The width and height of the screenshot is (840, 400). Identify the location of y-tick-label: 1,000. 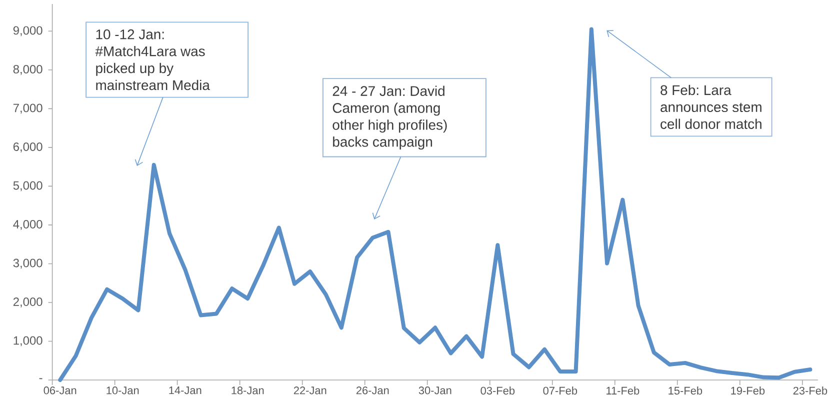
(28, 341).